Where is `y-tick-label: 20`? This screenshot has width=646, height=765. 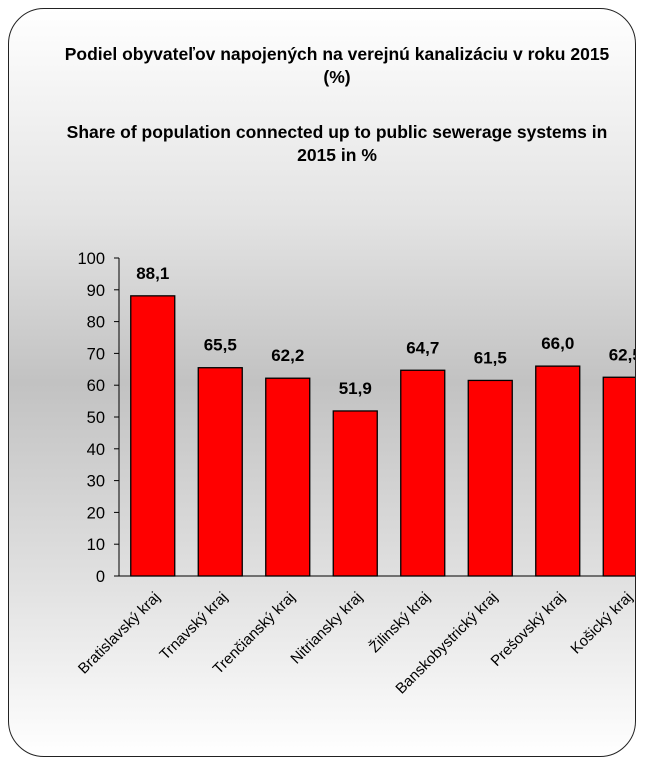 y-tick-label: 20 is located at coordinates (96, 513).